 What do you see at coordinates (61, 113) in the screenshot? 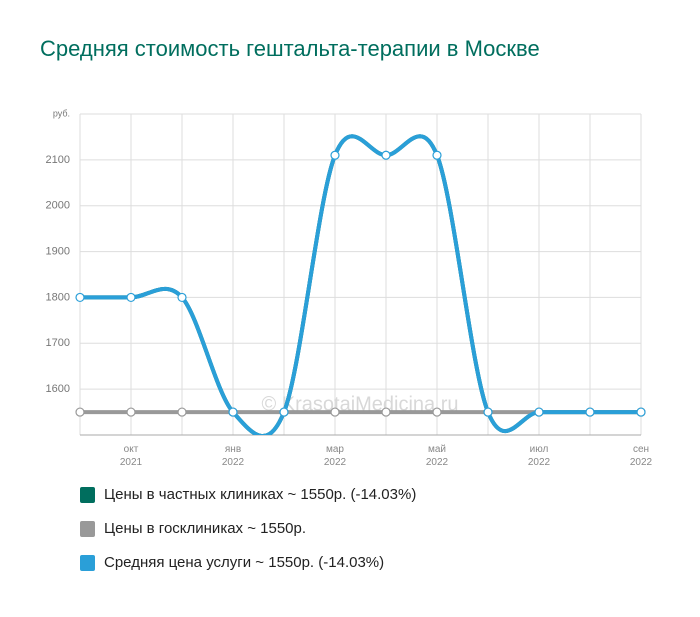
I see `y-tick-label: руб.` at bounding box center [61, 113].